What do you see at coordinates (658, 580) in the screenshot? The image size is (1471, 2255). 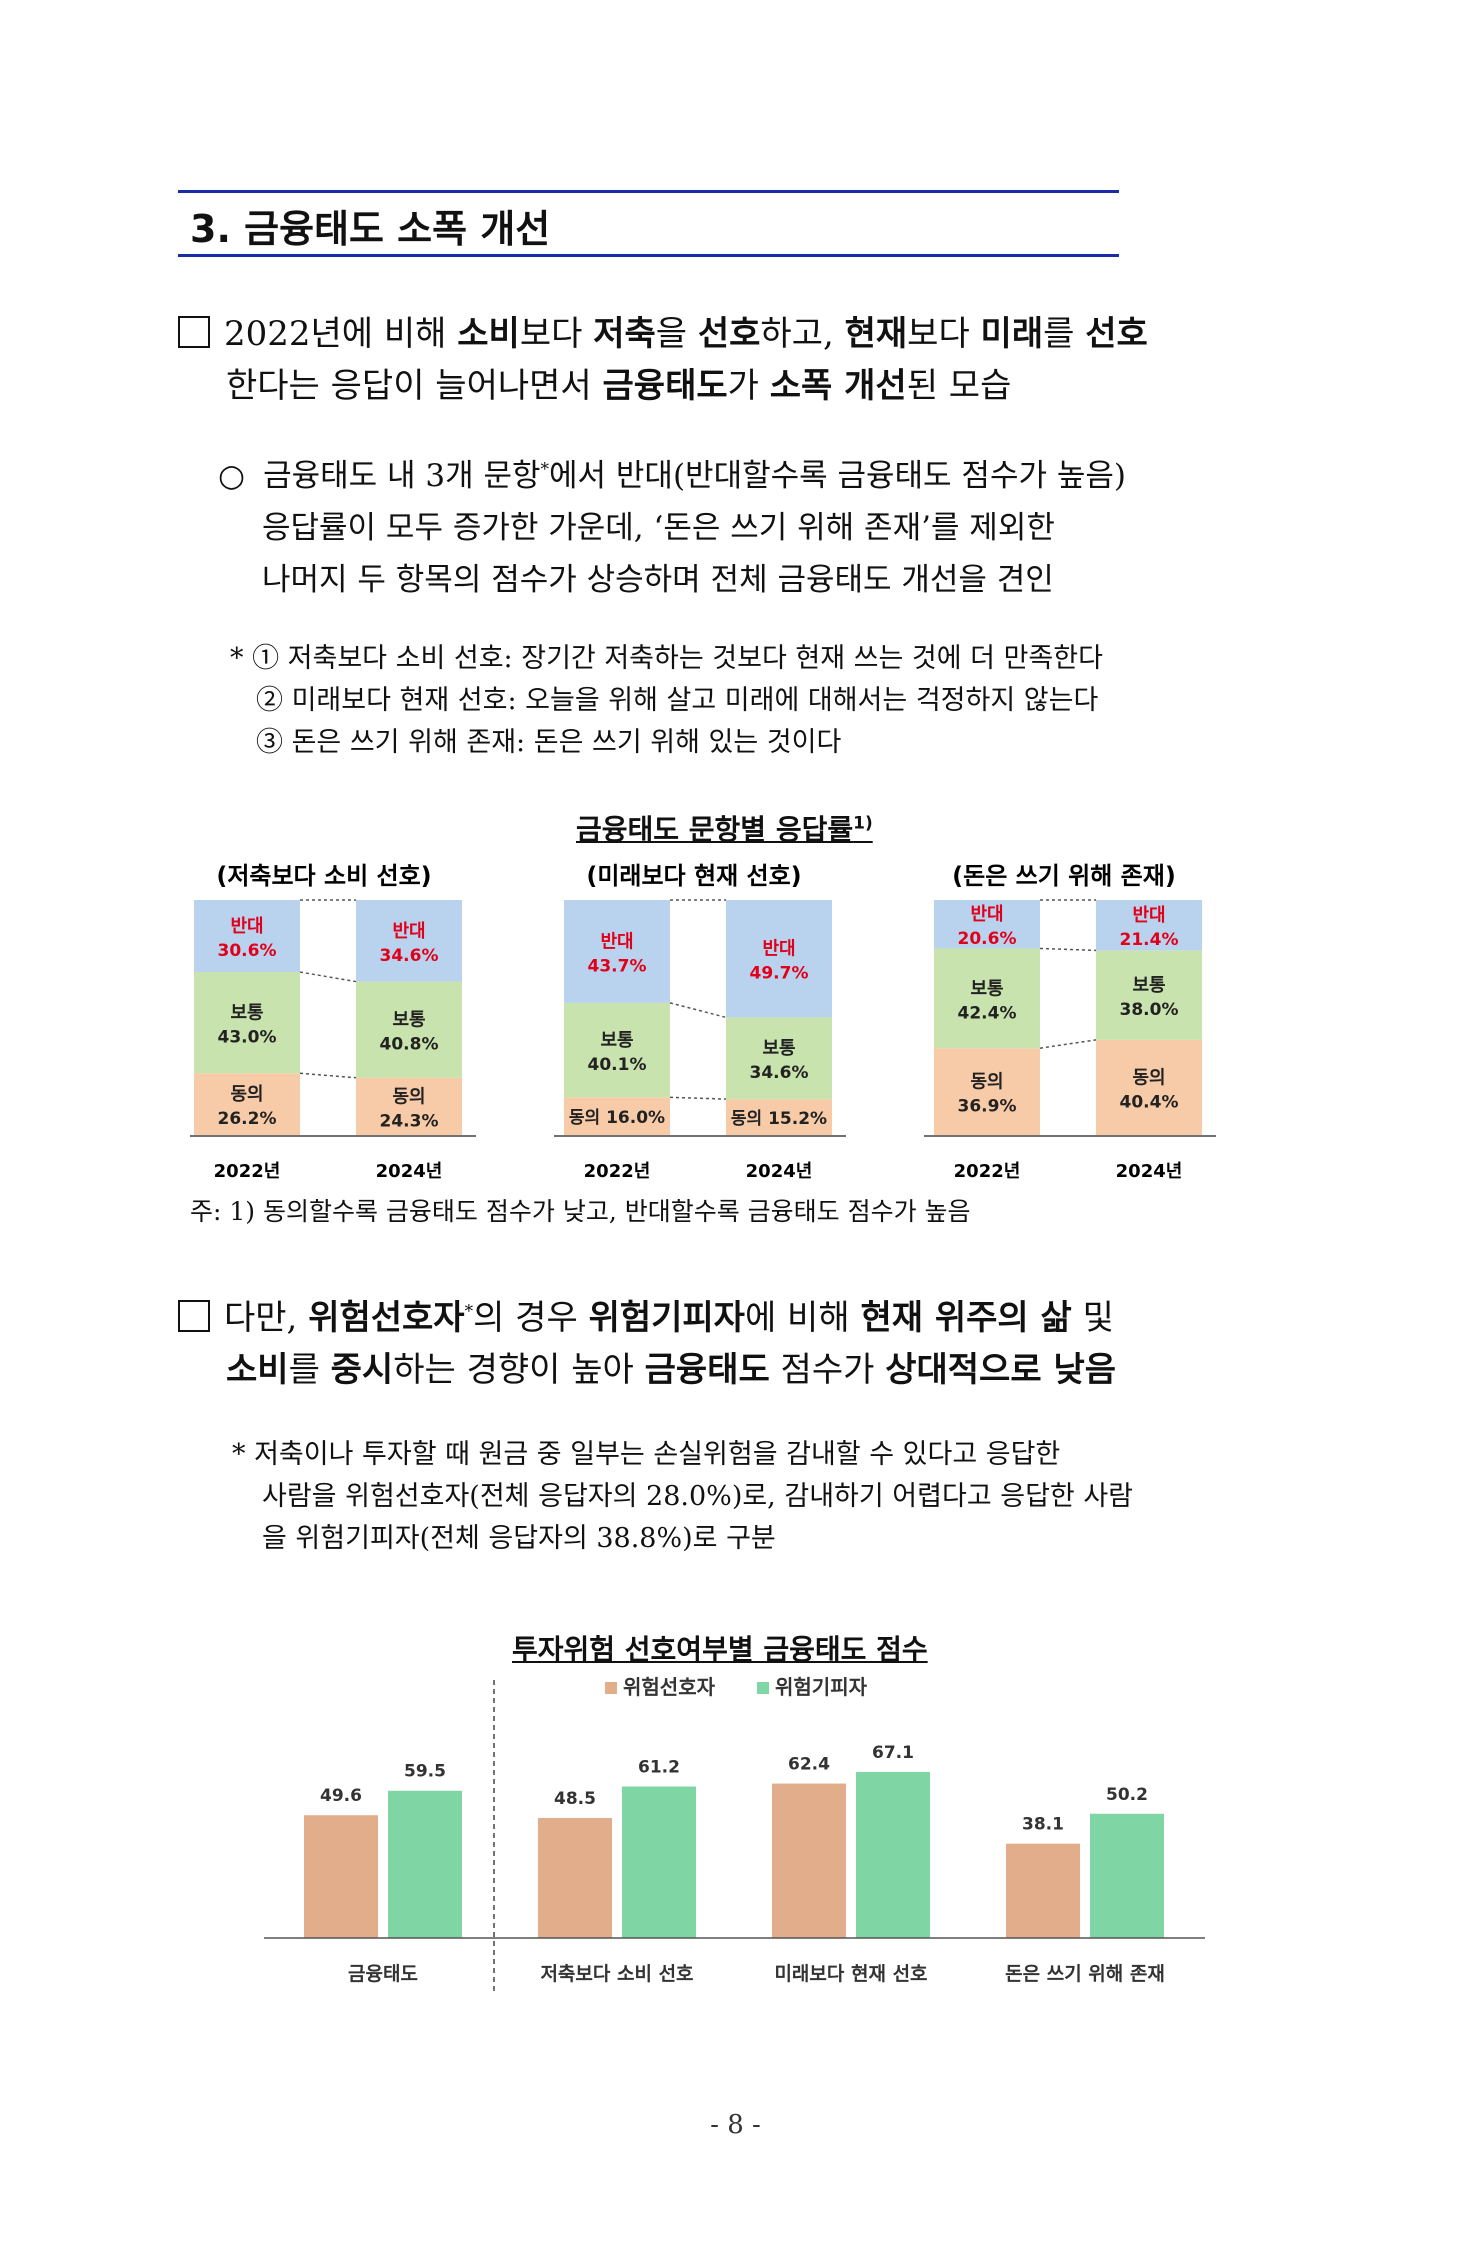 I see `sub1-line3: 나머지 두 항목의 점수가 상승하며 전체 금융태도 개선을 견인` at bounding box center [658, 580].